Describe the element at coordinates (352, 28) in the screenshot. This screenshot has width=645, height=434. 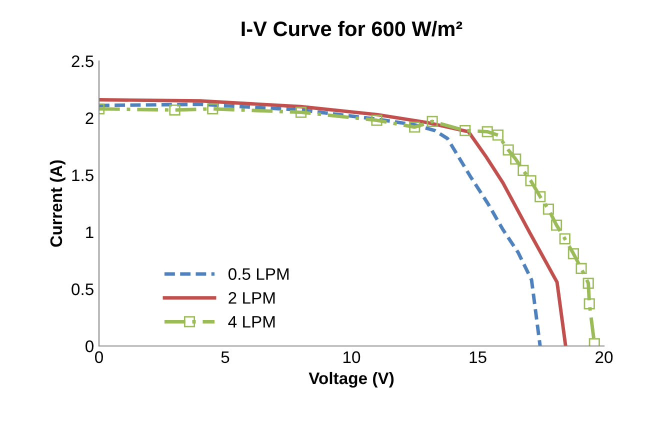
I see `chart-title: I-V Curve for 600 W/m²` at that location.